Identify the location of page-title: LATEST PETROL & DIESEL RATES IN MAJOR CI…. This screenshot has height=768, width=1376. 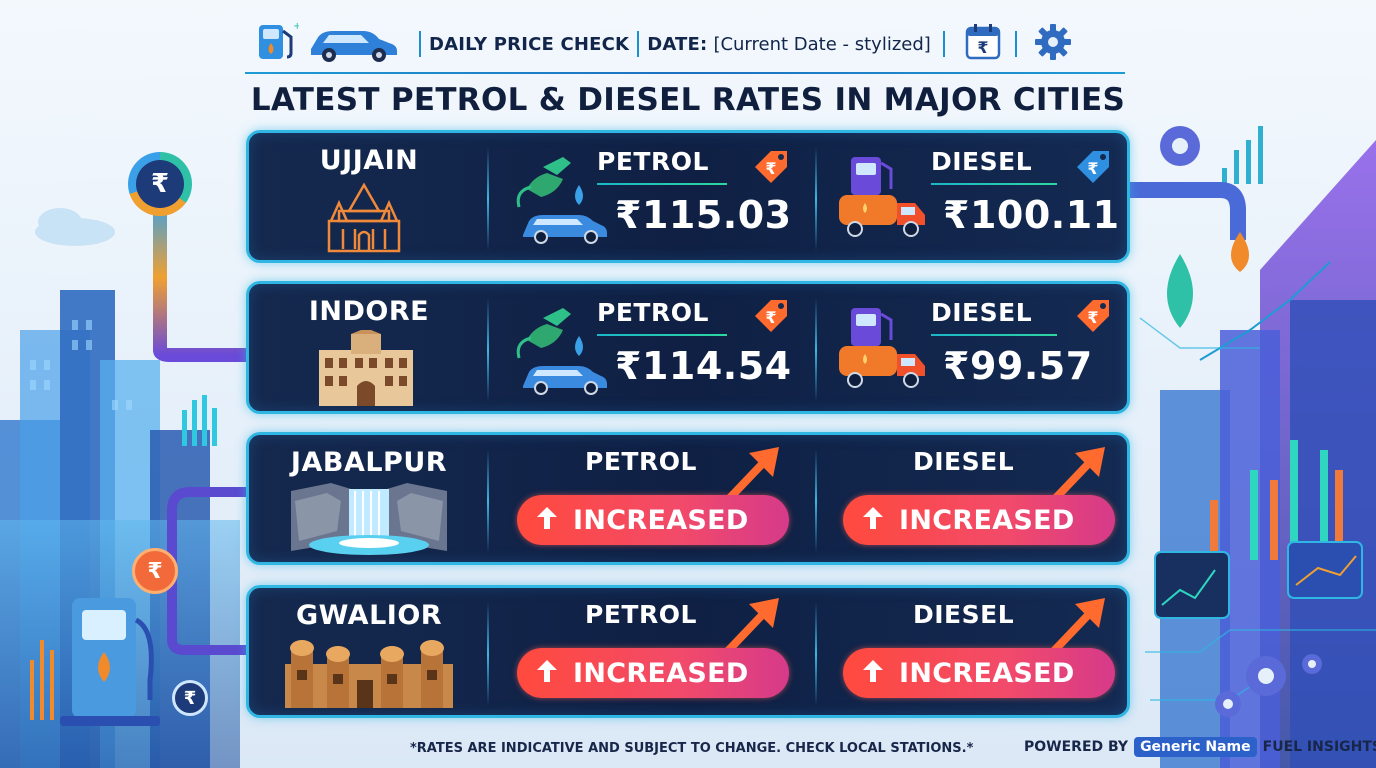
(688, 100).